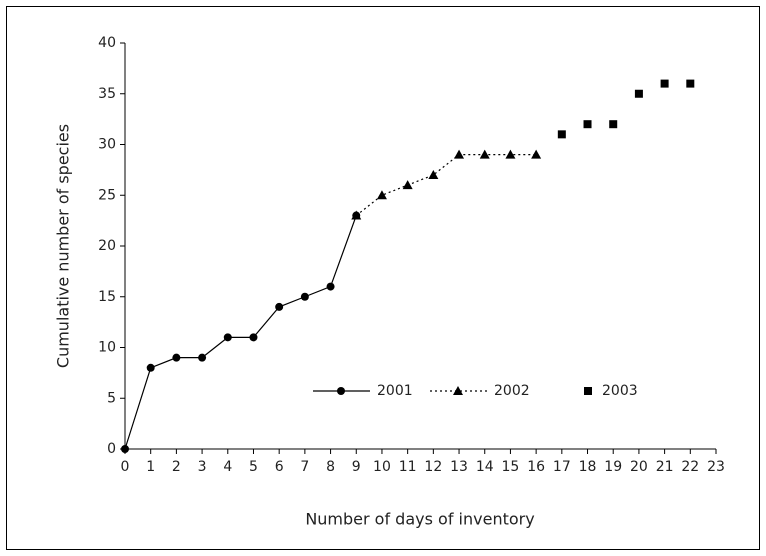 This screenshot has height=556, width=766. I want to click on x-tick-label: 1, so click(150, 467).